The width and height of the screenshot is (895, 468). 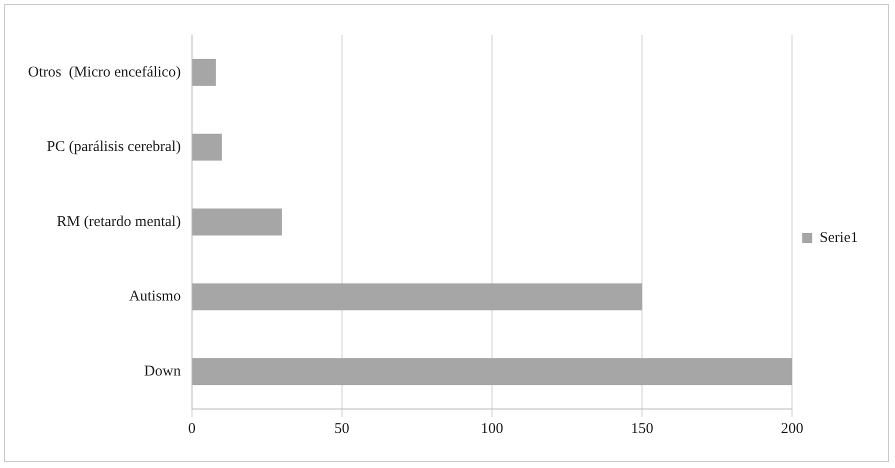 I want to click on x-tick-label: 50, so click(x=342, y=428).